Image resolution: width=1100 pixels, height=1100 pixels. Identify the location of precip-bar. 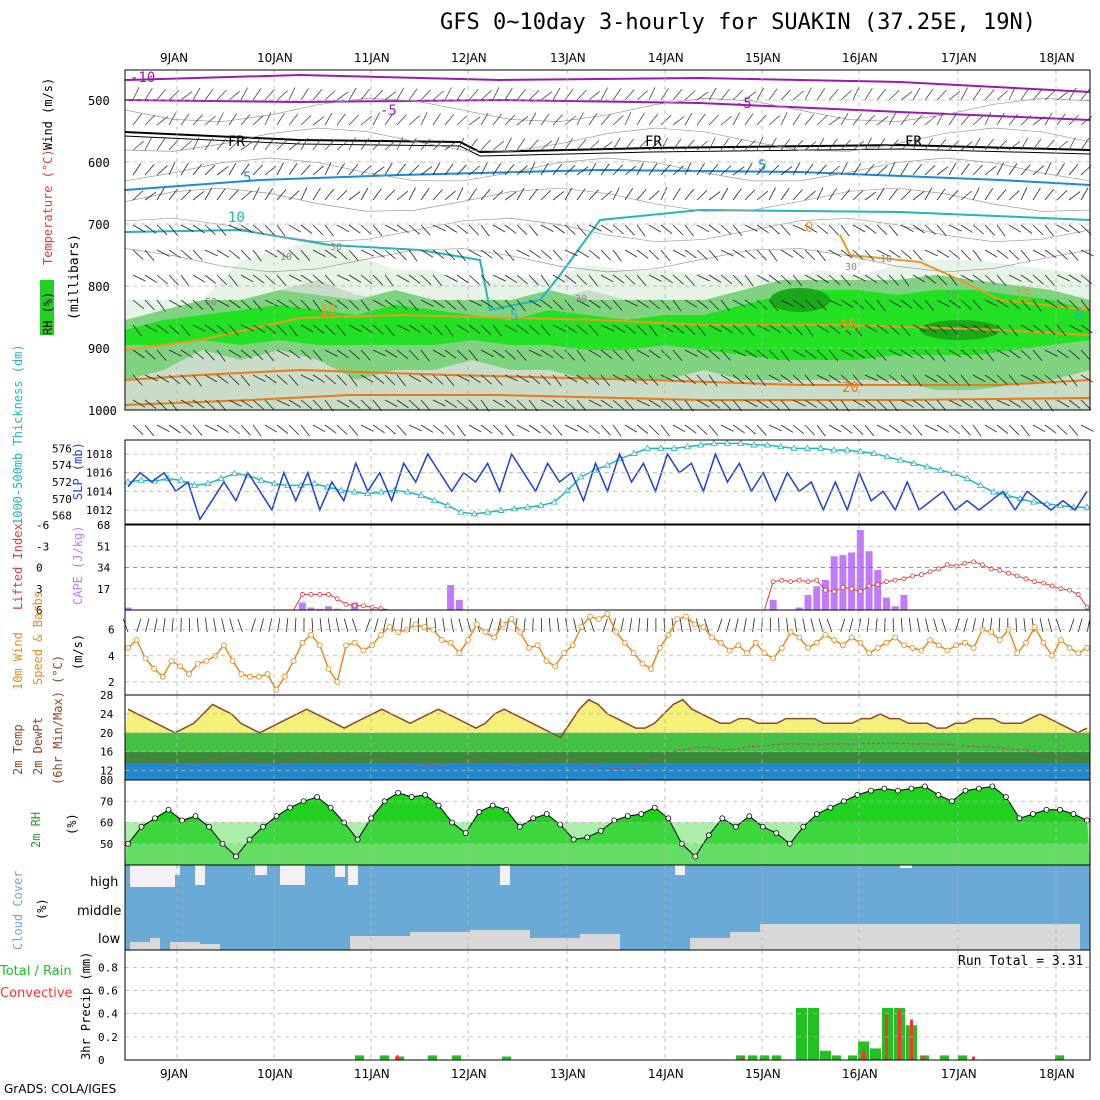
(944, 1057).